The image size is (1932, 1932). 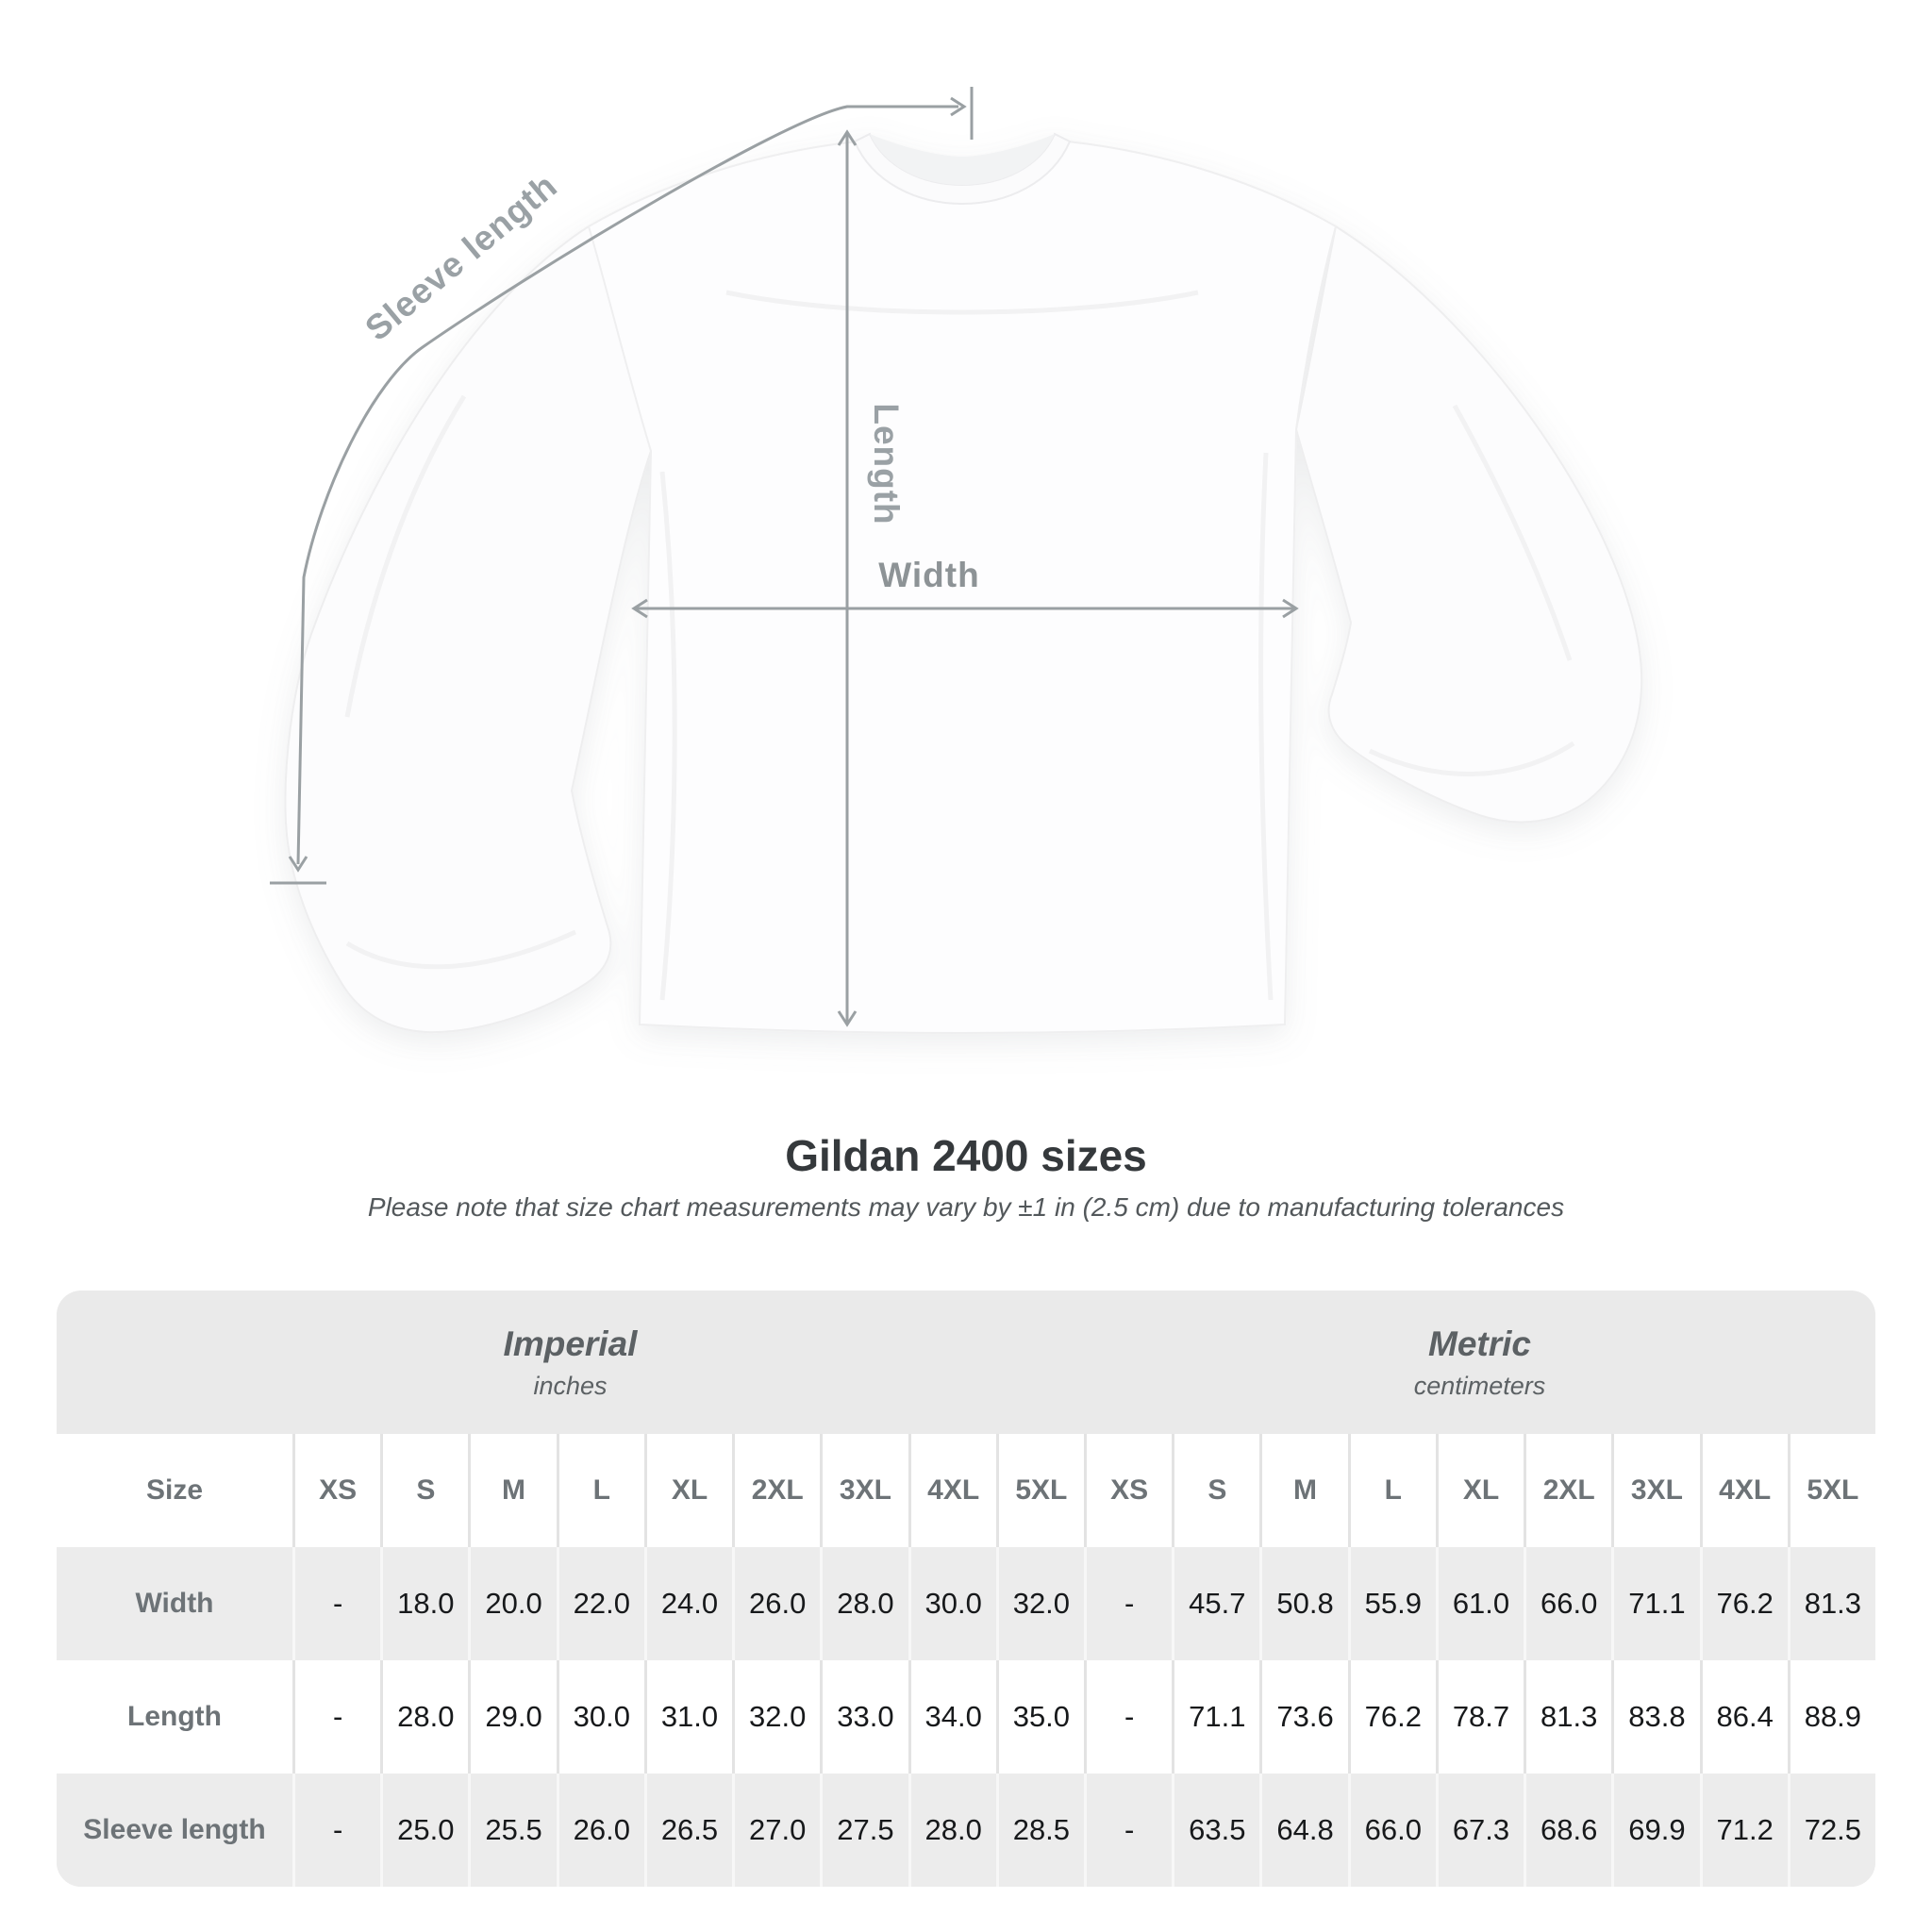 What do you see at coordinates (1216, 1831) in the screenshot?
I see `table-cell: 63.5` at bounding box center [1216, 1831].